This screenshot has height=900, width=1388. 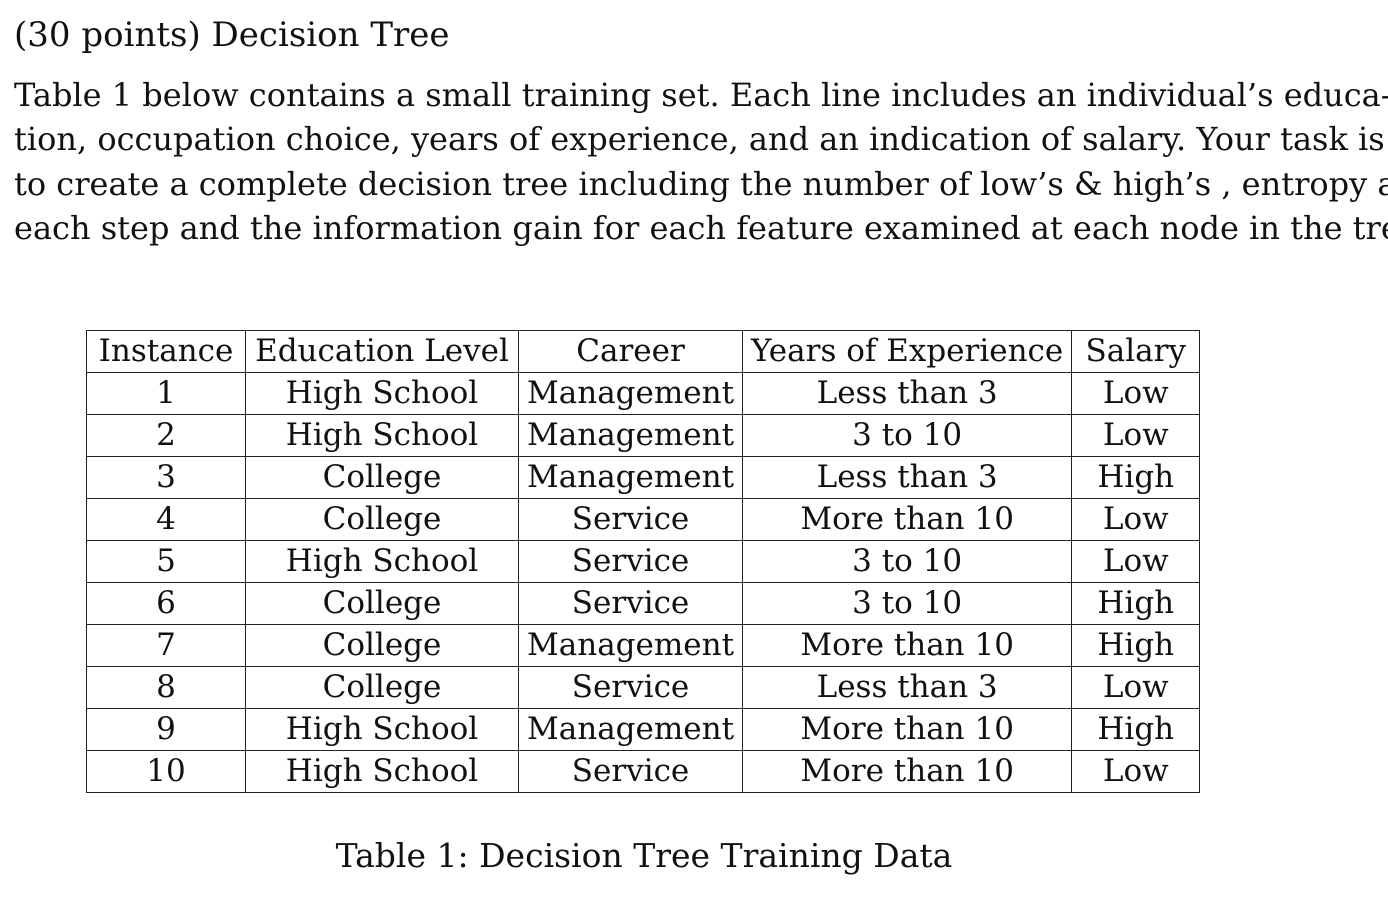 I want to click on header-years-of-experience: Years of Experience, so click(x=907, y=351).